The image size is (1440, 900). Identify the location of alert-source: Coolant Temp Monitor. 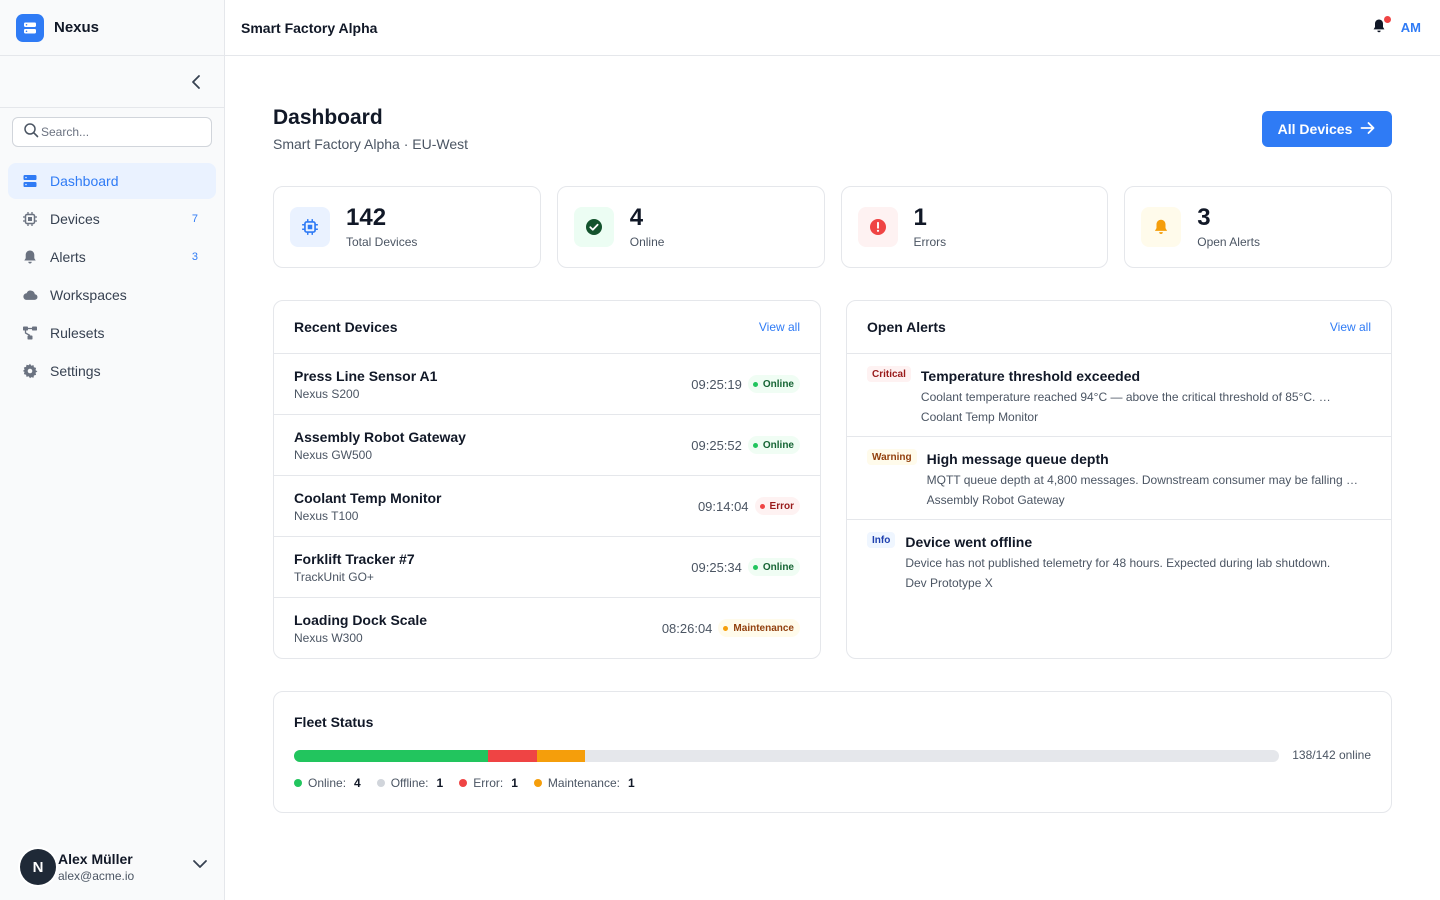
(979, 417).